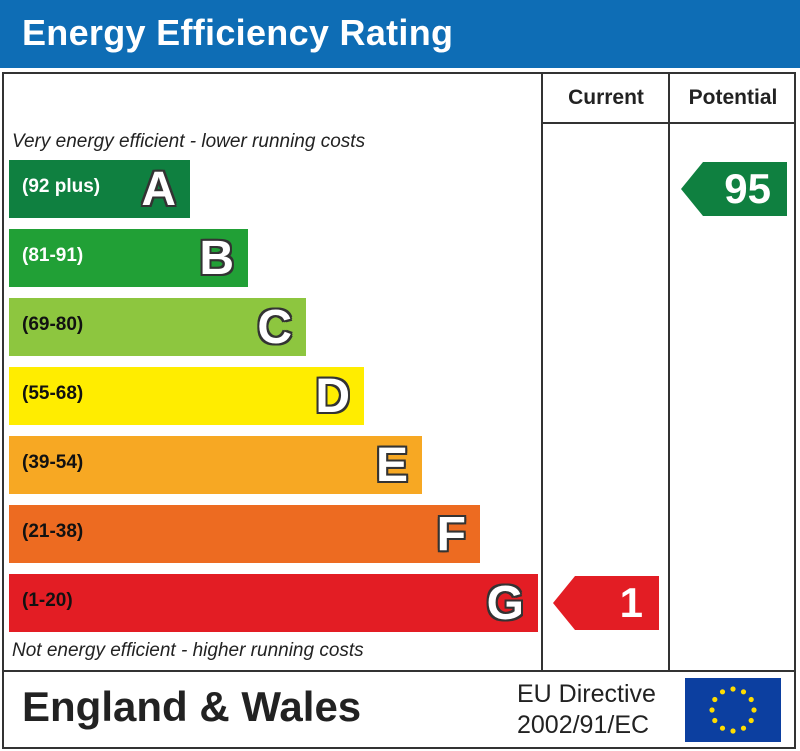  Describe the element at coordinates (61, 186) in the screenshot. I see `band-range-label: (92 plus)` at that location.